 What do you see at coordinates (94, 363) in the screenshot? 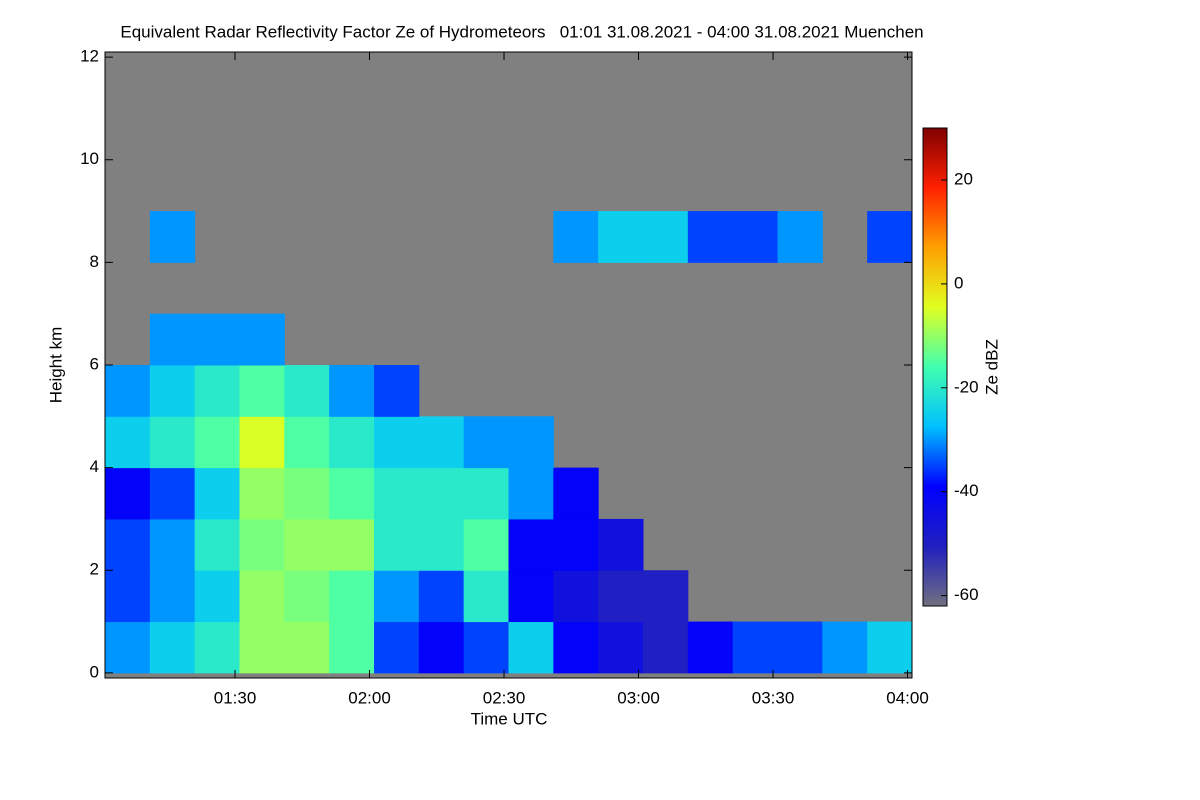
I see `y-tick-label: 6` at bounding box center [94, 363].